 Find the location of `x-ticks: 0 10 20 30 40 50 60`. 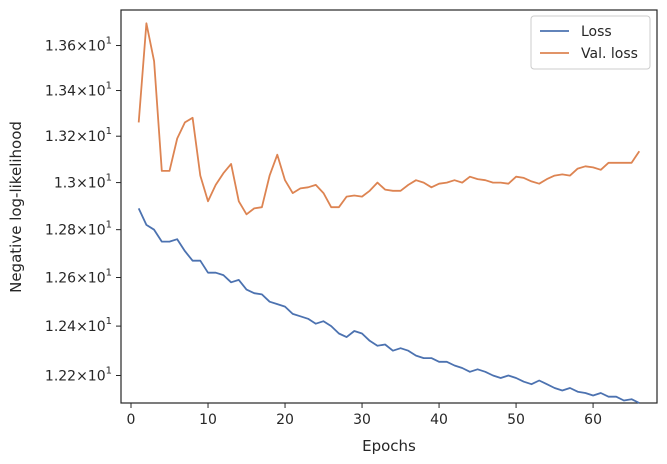

x-ticks: 0 10 20 30 40 50 60 is located at coordinates (364, 415).